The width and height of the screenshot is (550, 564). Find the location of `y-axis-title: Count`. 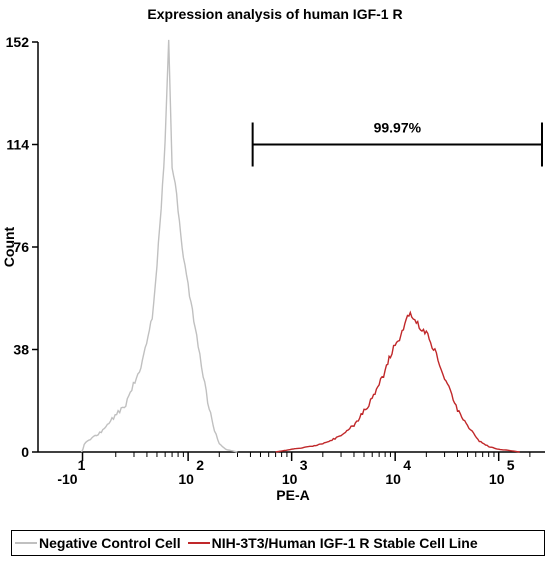

y-axis-title: Count is located at coordinates (9, 246).